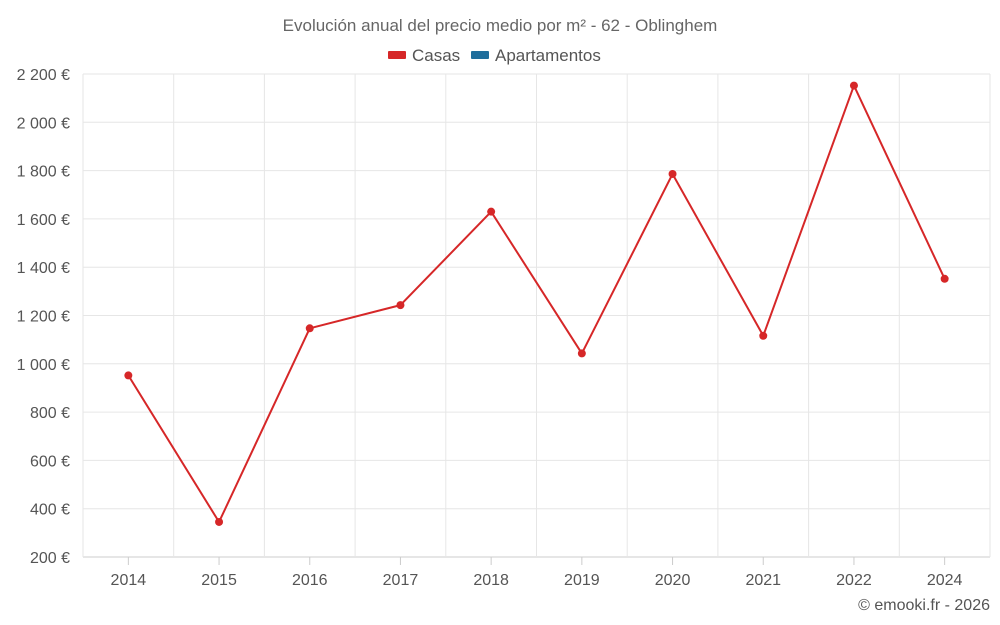 This screenshot has width=1000, height=625. What do you see at coordinates (50, 413) in the screenshot?
I see `y-tick-label: 800 €` at bounding box center [50, 413].